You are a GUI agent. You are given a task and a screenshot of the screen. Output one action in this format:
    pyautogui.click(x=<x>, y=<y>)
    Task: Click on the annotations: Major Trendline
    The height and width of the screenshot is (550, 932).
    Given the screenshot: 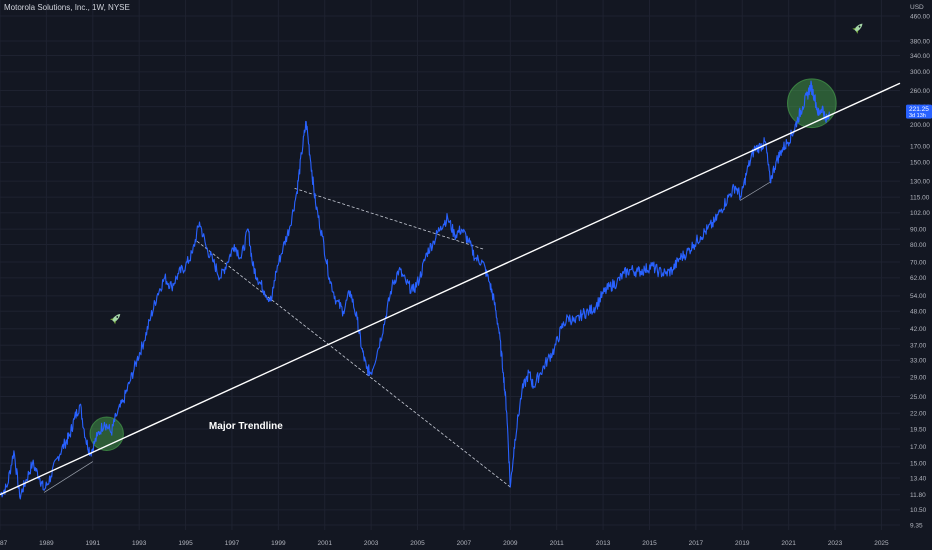 What is the action you would take?
    pyautogui.click(x=246, y=426)
    